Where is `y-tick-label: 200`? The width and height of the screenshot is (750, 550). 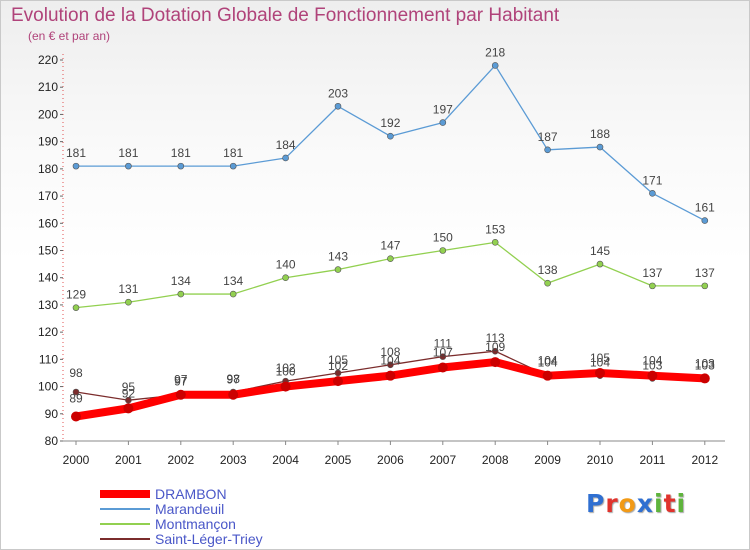 y-tick-label: 200 is located at coordinates (48, 114).